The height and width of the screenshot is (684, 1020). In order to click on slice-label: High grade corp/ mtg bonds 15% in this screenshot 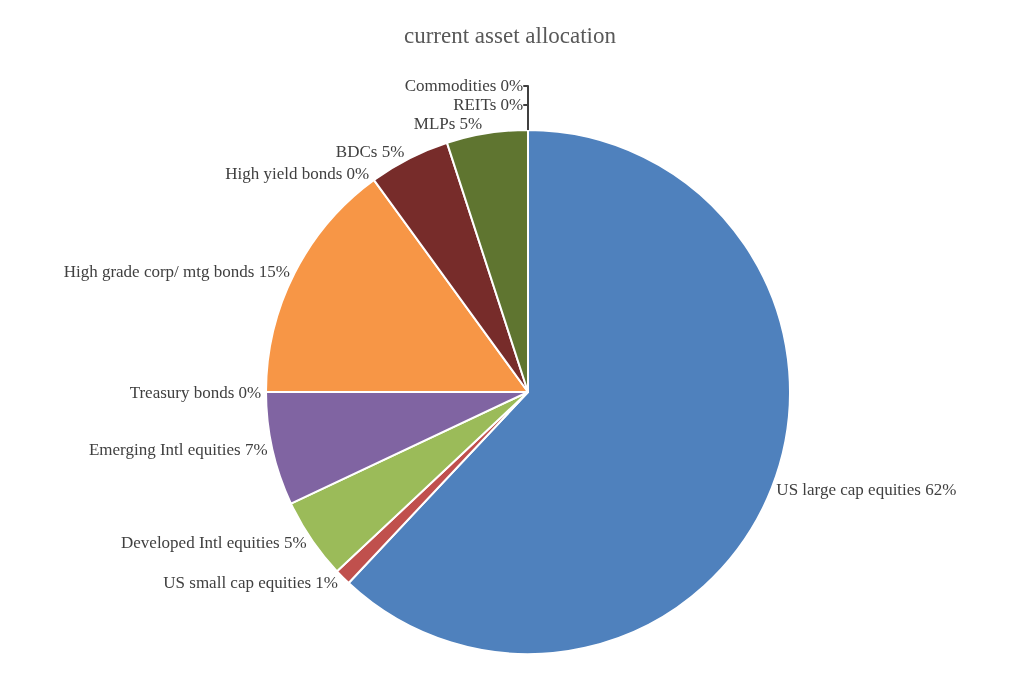, I will do `click(176, 271)`.